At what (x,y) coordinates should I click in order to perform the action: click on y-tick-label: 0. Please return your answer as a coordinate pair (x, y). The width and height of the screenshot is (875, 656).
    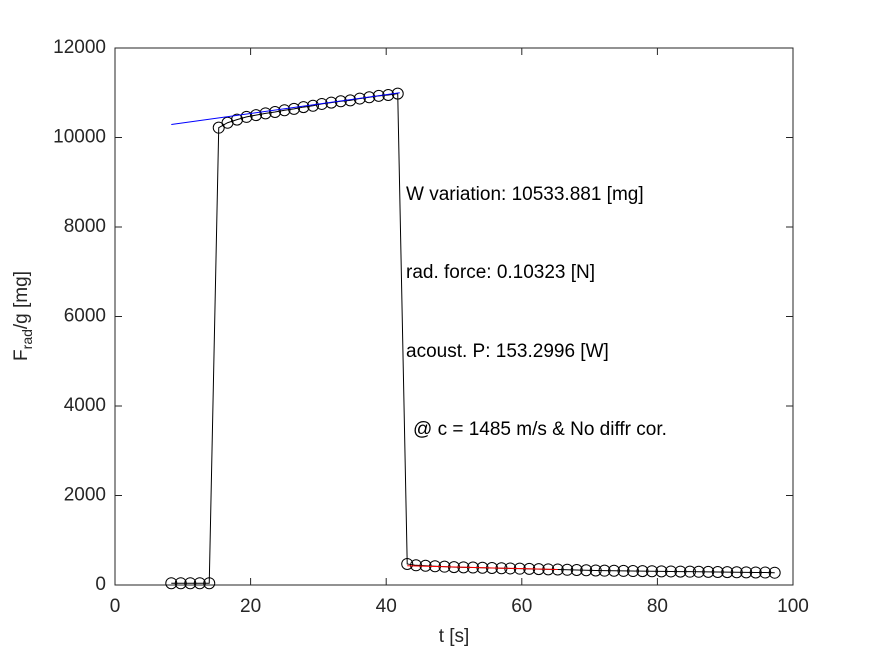
    Looking at the image, I should click on (100, 584).